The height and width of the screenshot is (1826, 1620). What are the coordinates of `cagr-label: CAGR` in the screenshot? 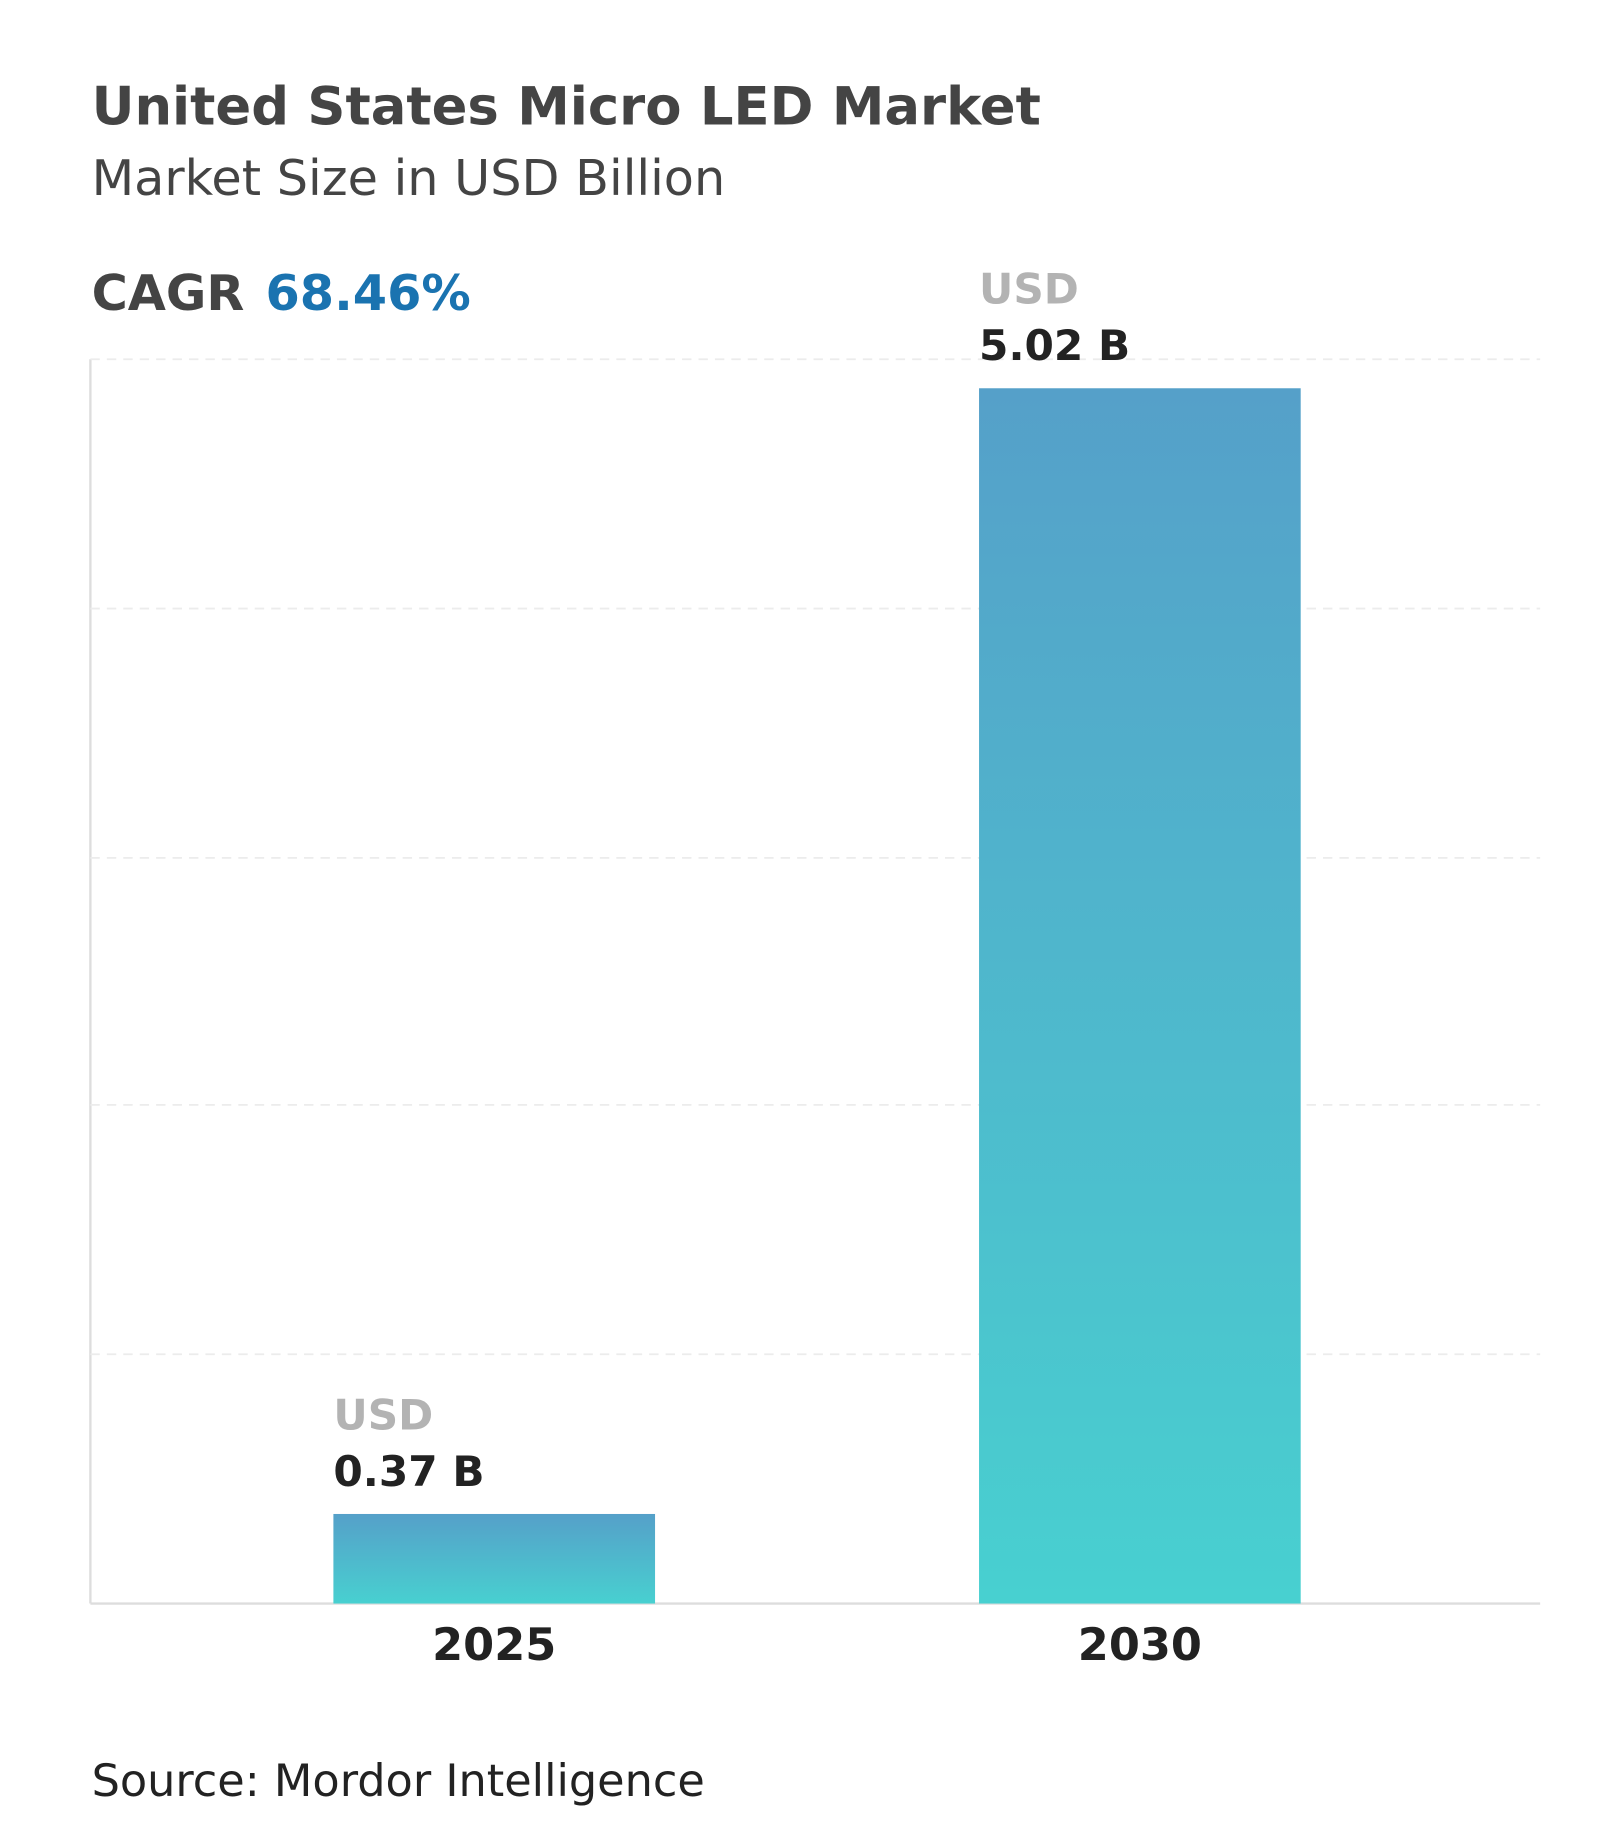 It's located at (168, 293).